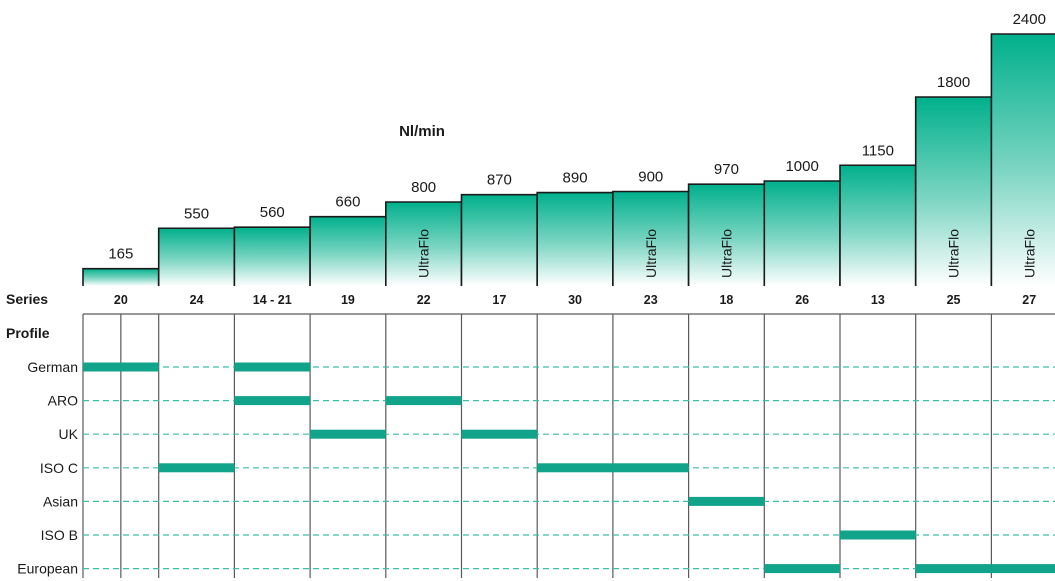 This screenshot has height=581, width=1055. What do you see at coordinates (197, 300) in the screenshot?
I see `series-tick-label: 24` at bounding box center [197, 300].